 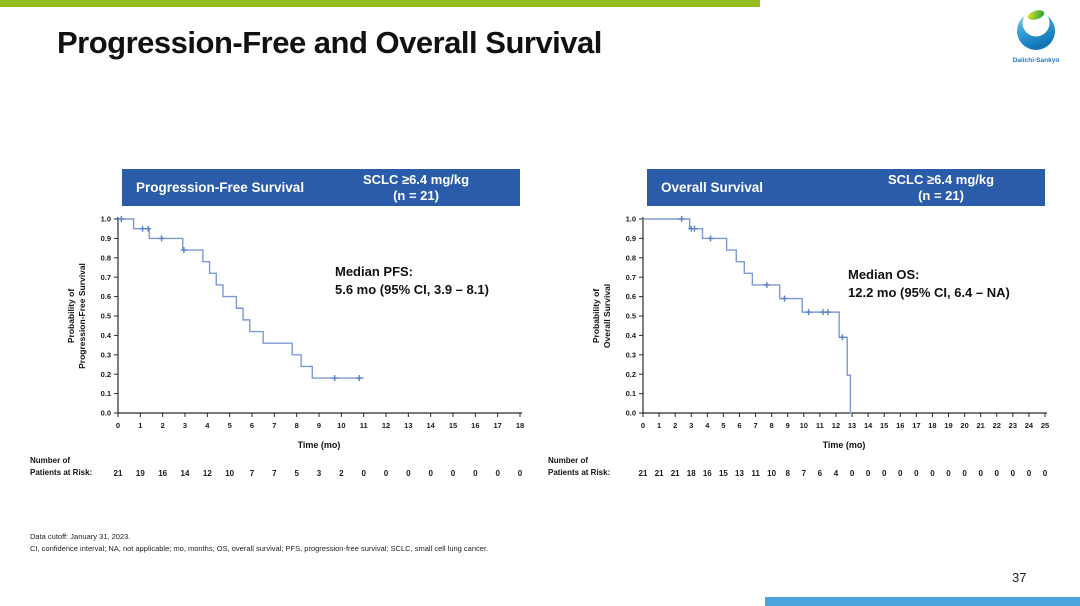 What do you see at coordinates (140, 473) in the screenshot?
I see `svg-text: 19` at bounding box center [140, 473].